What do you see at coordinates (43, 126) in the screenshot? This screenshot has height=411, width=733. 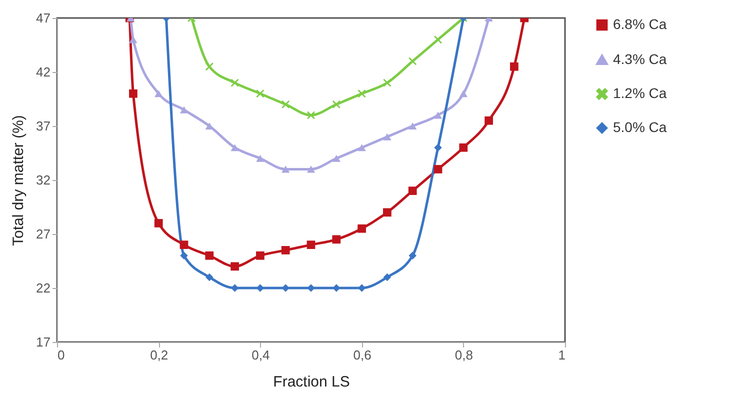 I see `y-tick-label: 37` at bounding box center [43, 126].